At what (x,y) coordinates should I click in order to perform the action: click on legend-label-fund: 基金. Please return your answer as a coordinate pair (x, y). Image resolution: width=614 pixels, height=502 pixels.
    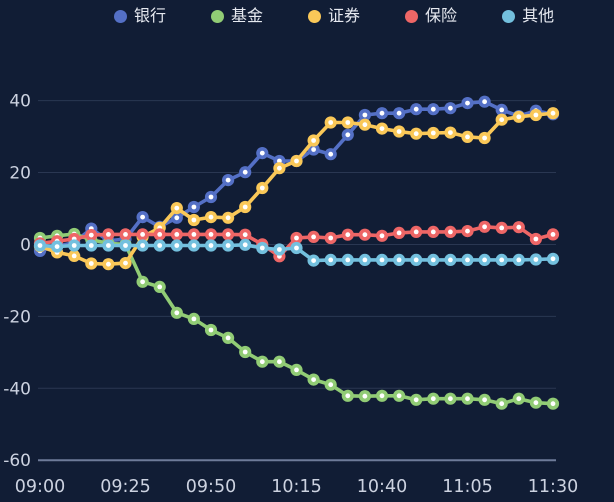
    Looking at the image, I should click on (247, 15).